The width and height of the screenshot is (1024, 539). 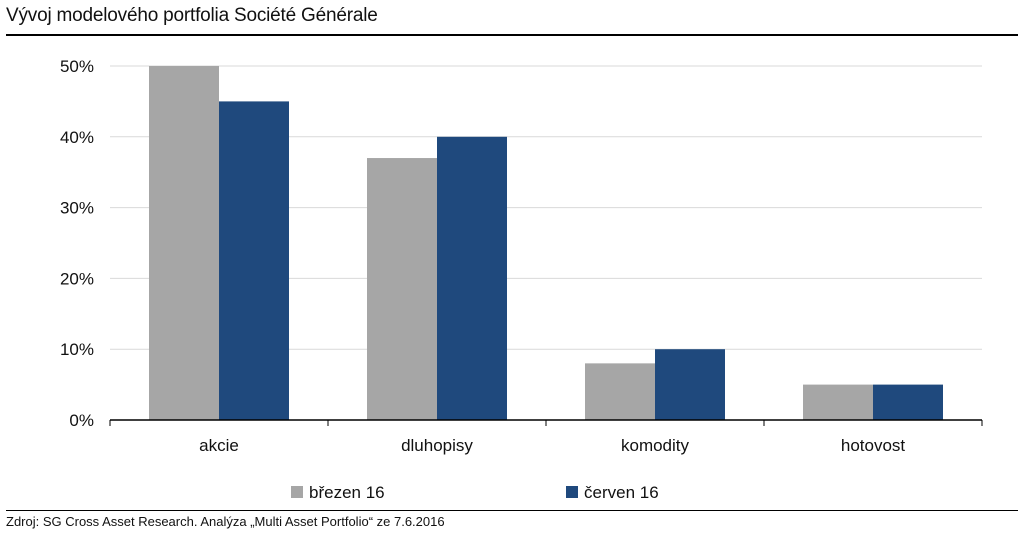 I want to click on footer-divider, so click(x=512, y=510).